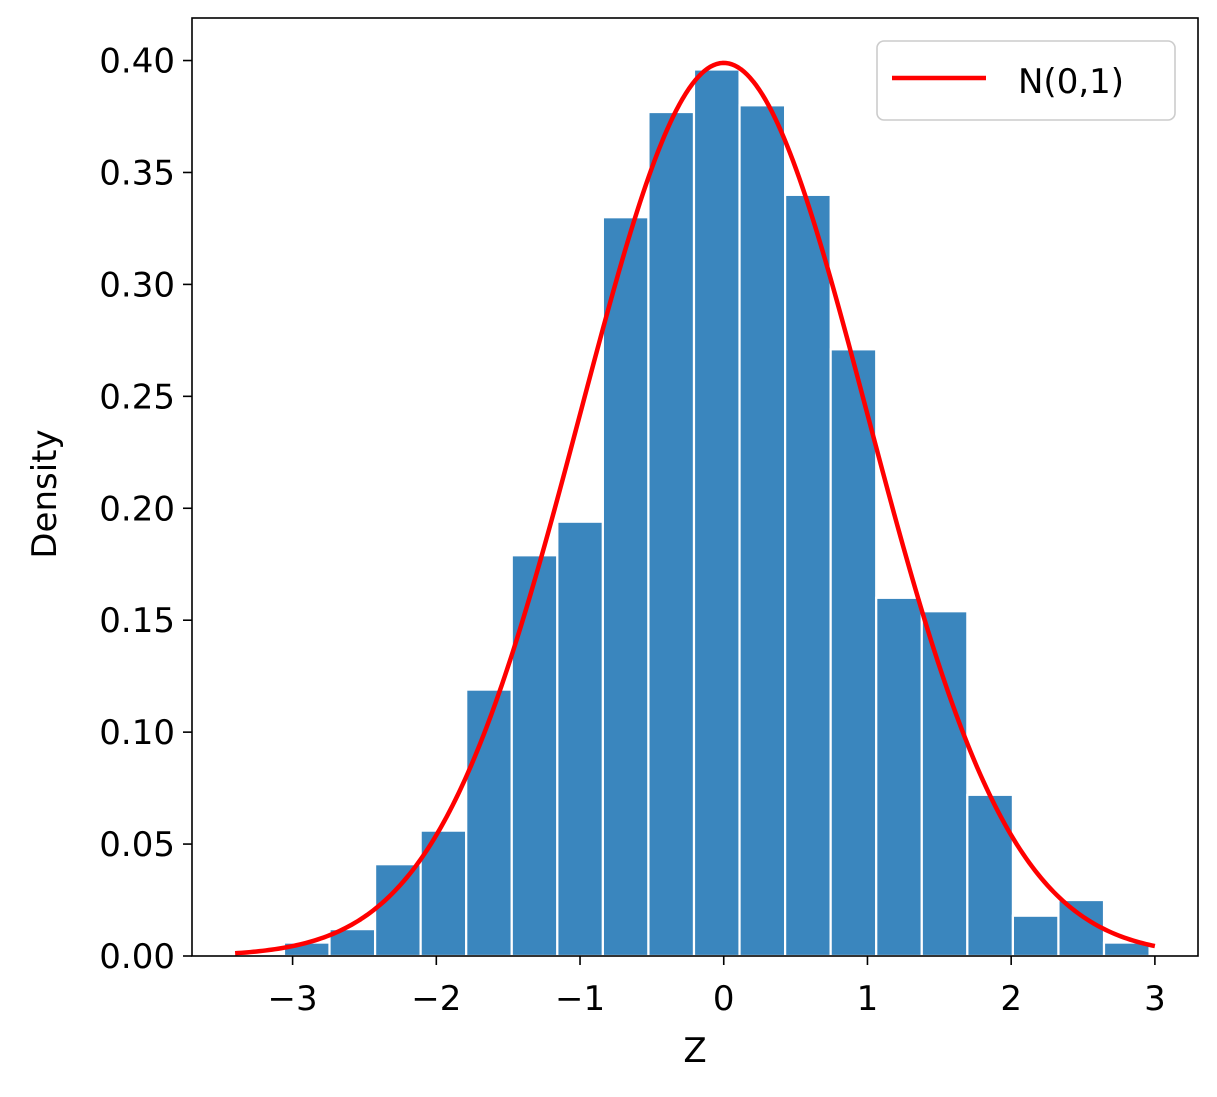 The width and height of the screenshot is (1217, 1097). I want to click on y-tick-label: 0.35, so click(137, 173).